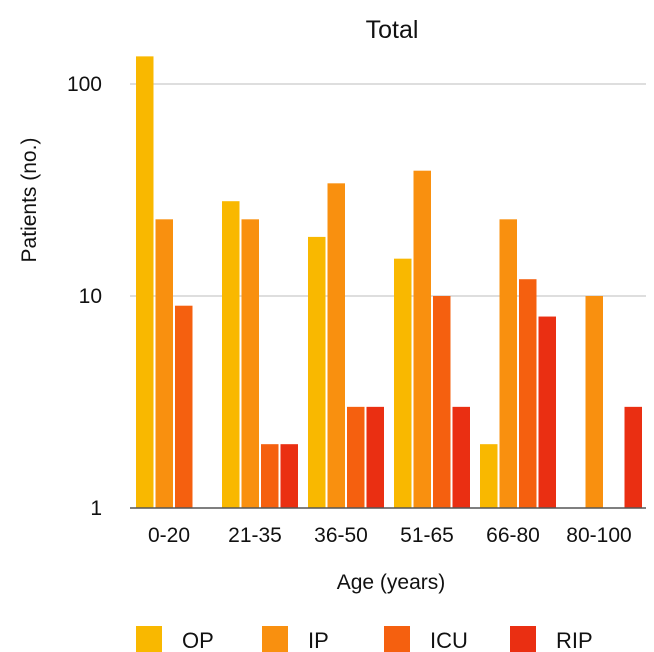 The height and width of the screenshot is (652, 654). I want to click on legend-label-op: OP, so click(198, 640).